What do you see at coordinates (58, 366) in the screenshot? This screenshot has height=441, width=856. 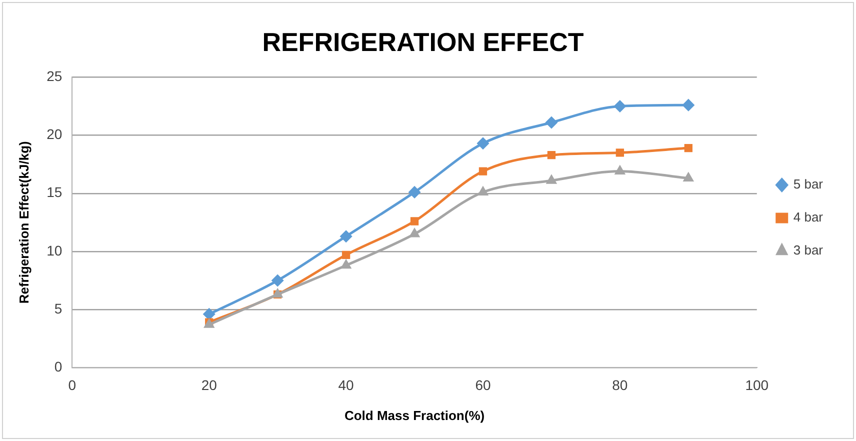 I see `y-tick-label: 0` at bounding box center [58, 366].